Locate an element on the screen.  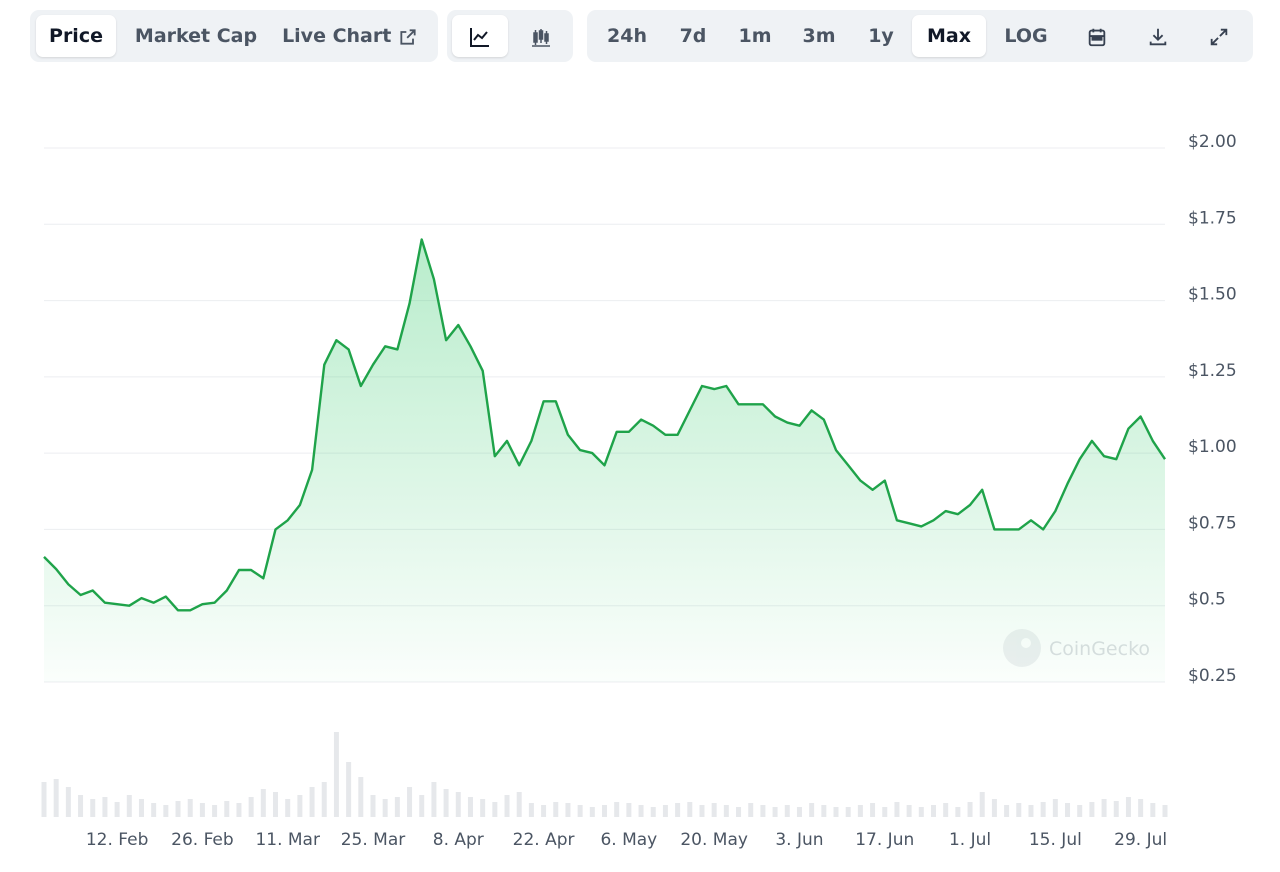
range-button: 3m is located at coordinates (819, 36).